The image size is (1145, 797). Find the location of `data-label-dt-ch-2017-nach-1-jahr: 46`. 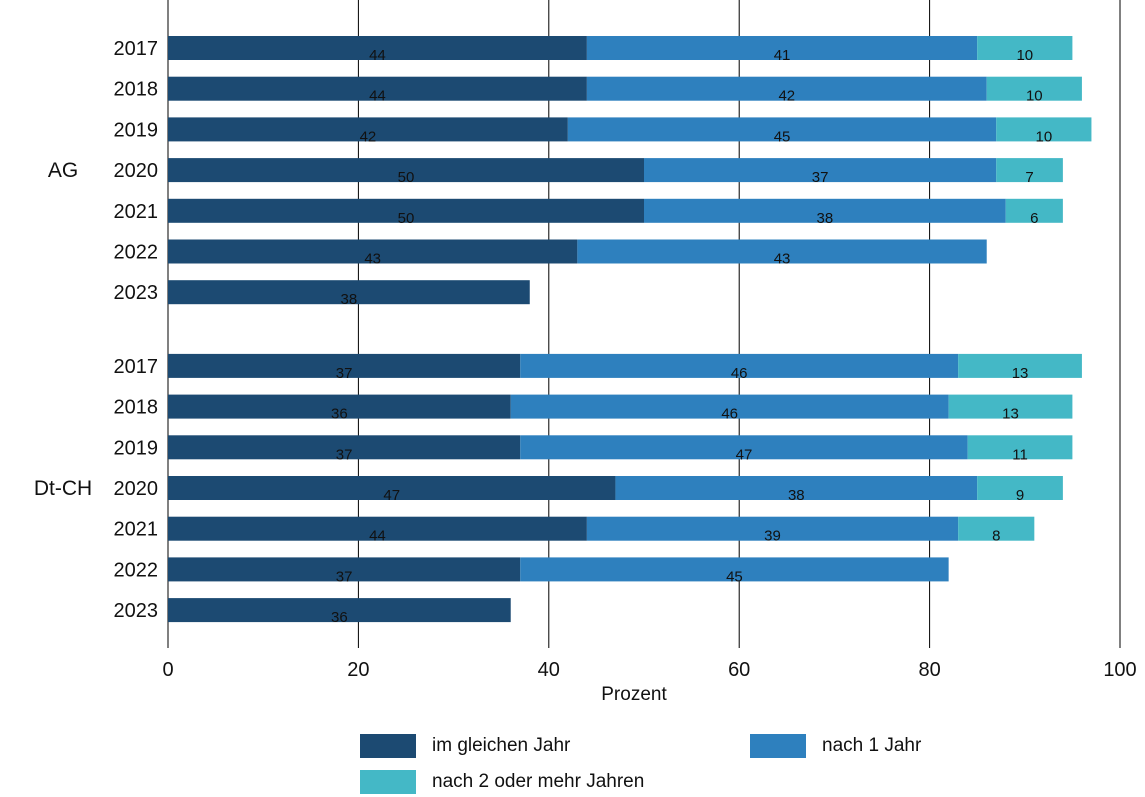

data-label-dt-ch-2017-nach-1-jahr: 46 is located at coordinates (739, 373).